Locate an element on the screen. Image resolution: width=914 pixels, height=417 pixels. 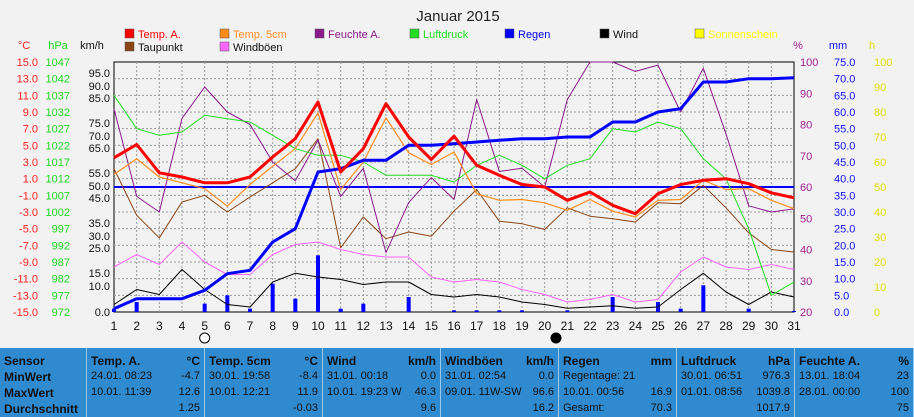
x-tick-label: 22 is located at coordinates (590, 326).